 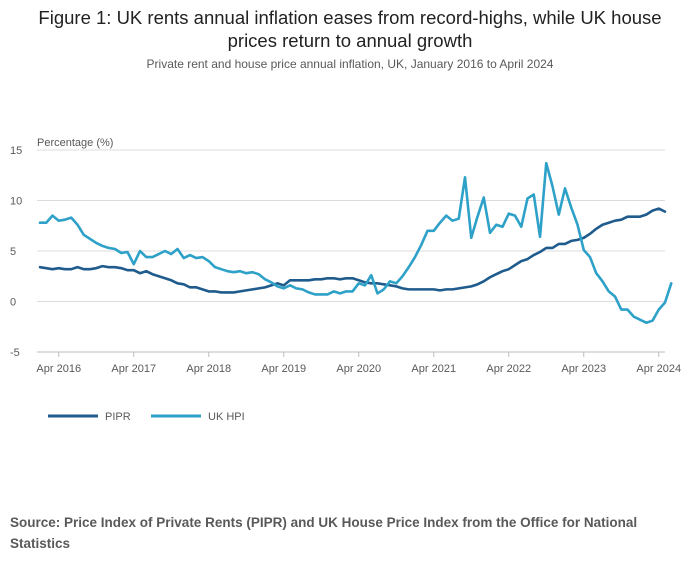 I want to click on y-tick-label: 10, so click(x=16, y=202).